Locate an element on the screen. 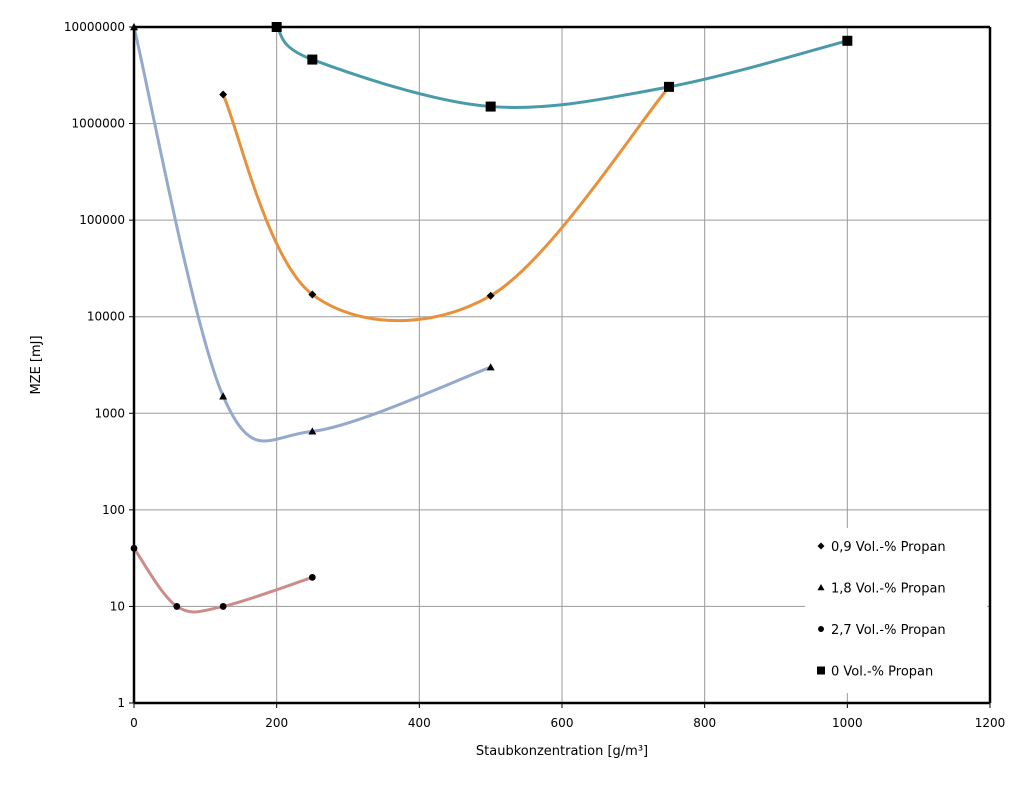  legend-item: 2,7 Vol.-% Propan is located at coordinates (882, 630).